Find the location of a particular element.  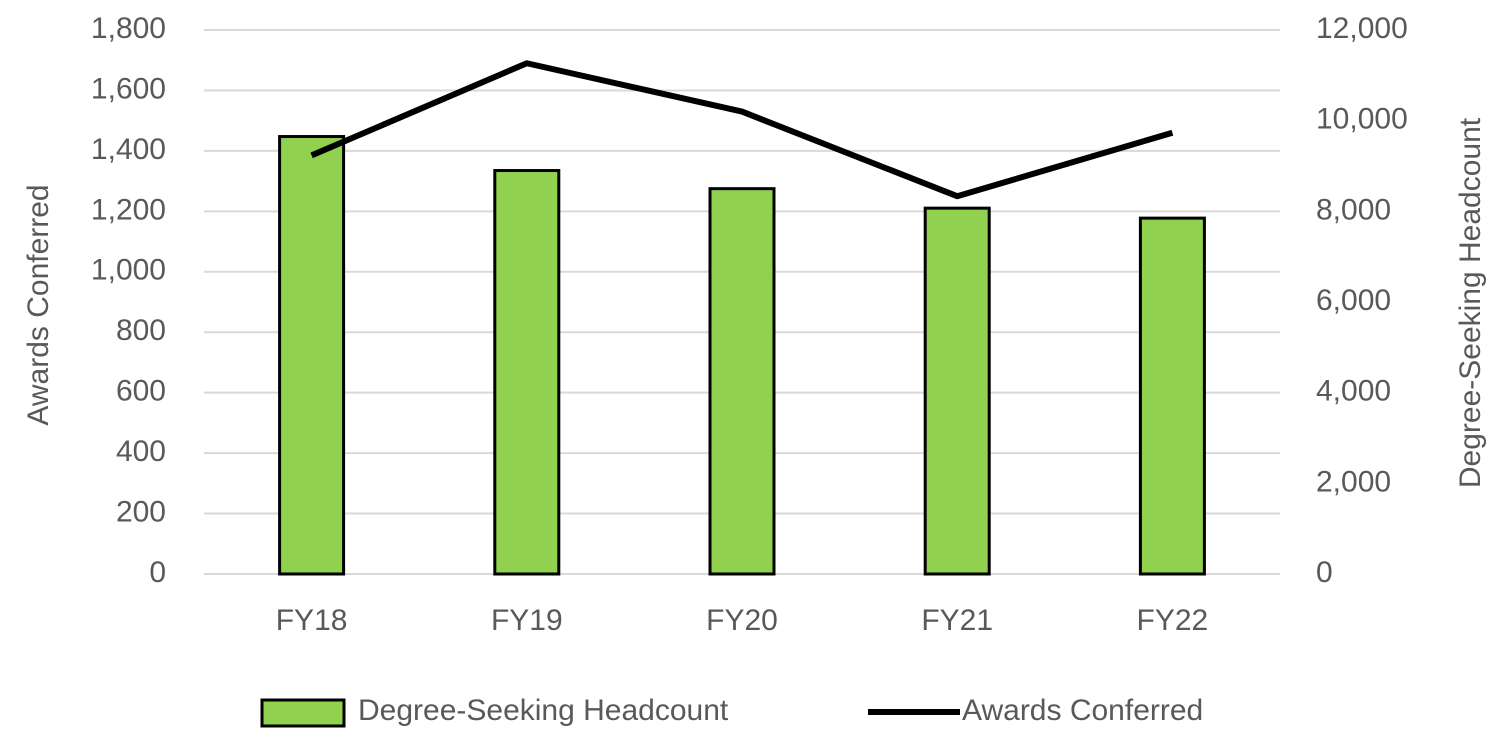

x-tick-label: FY19 is located at coordinates (527, 620).